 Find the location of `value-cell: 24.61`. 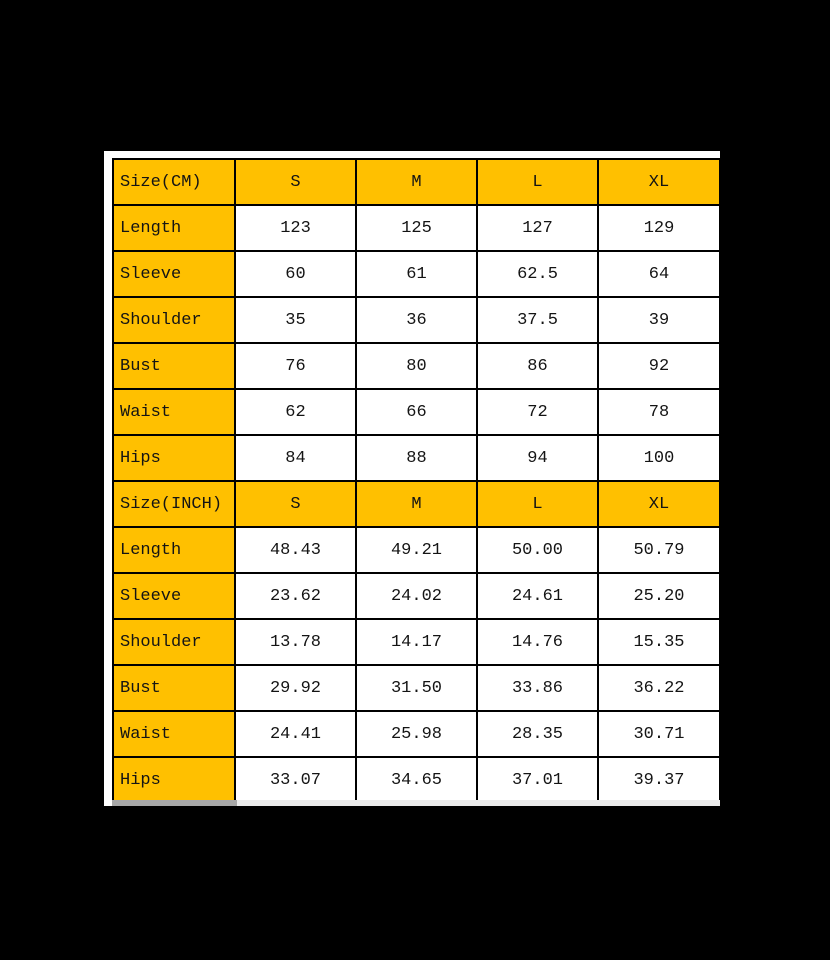

value-cell: 24.61 is located at coordinates (537, 596).